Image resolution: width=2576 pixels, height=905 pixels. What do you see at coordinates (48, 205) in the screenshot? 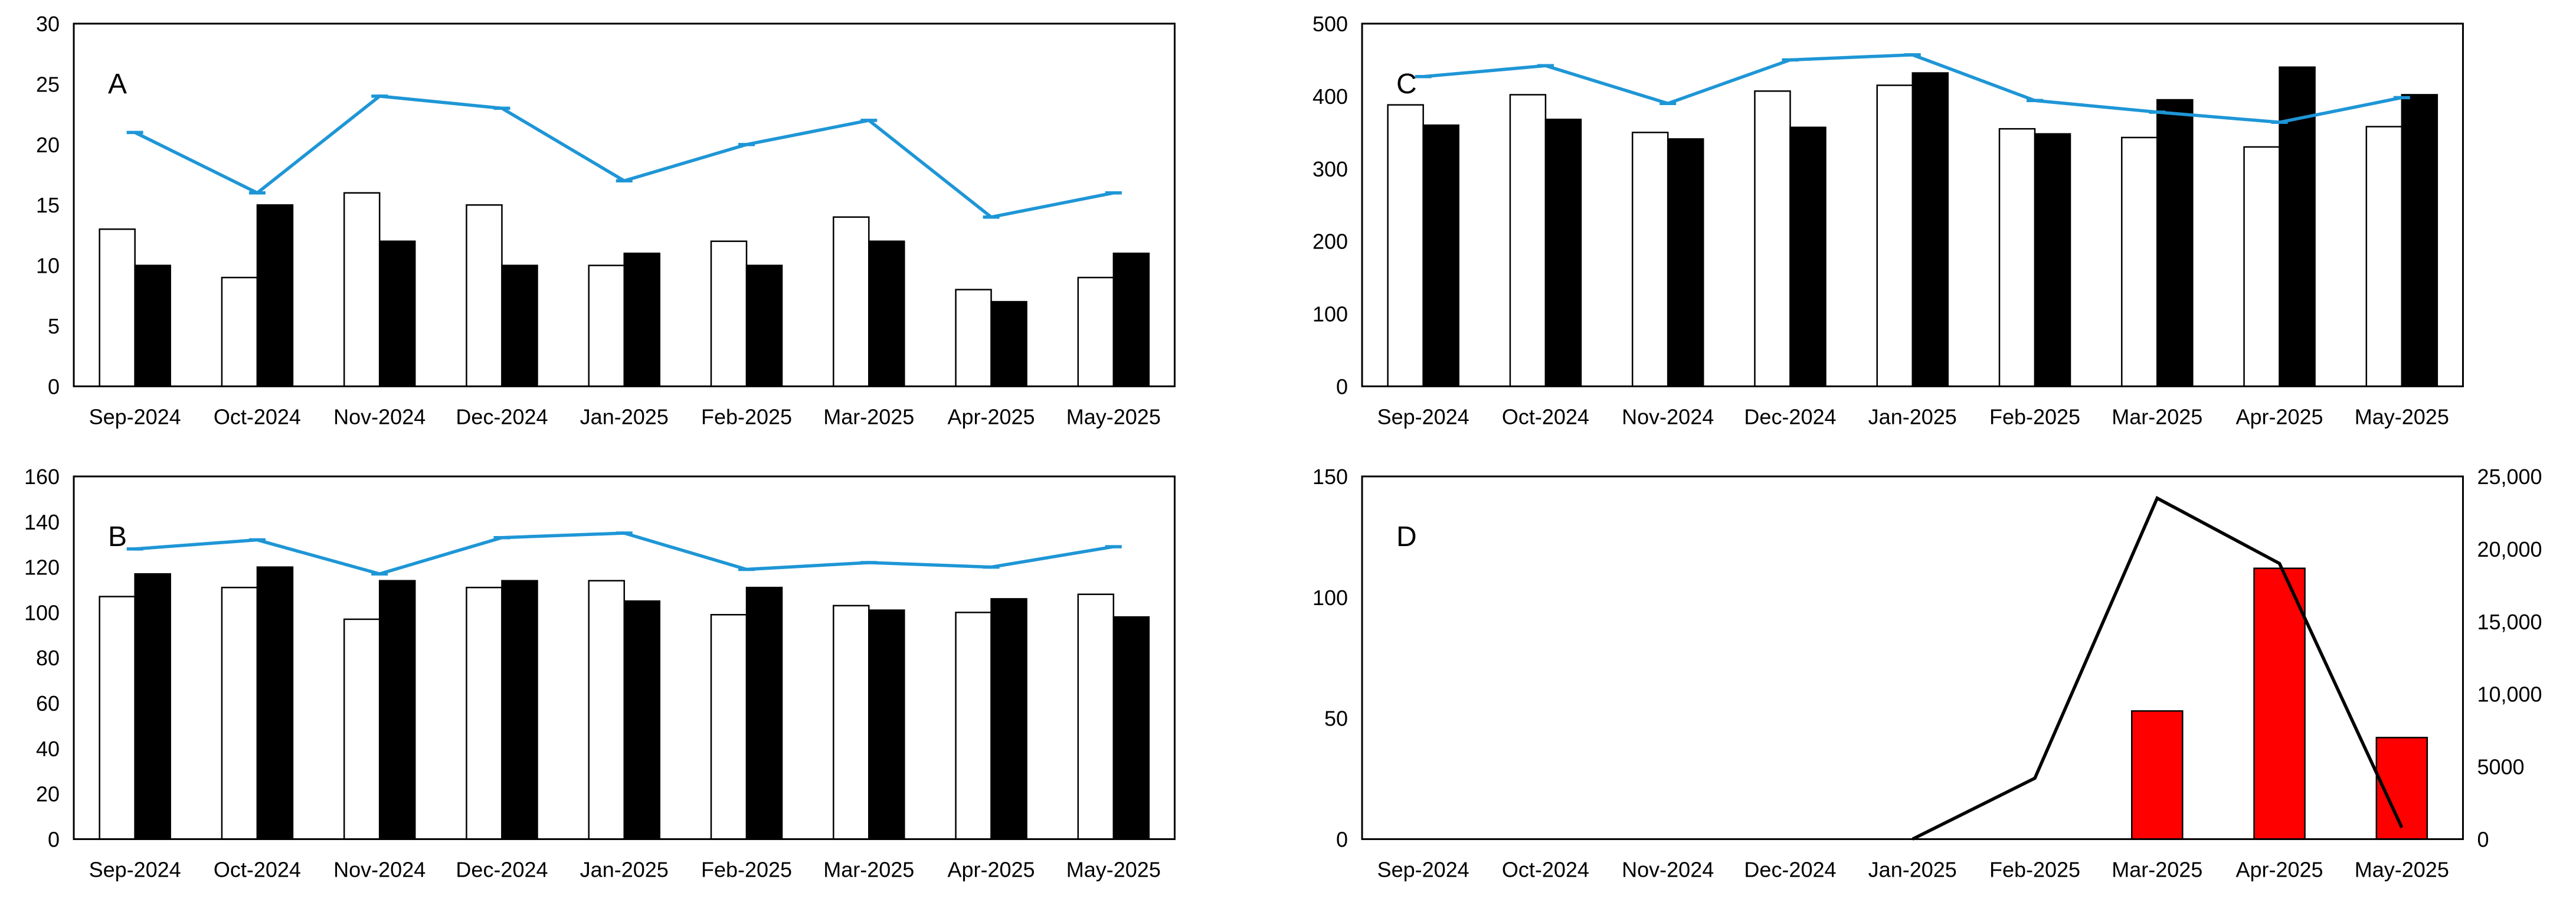
I see `y-axis-left-tick-label: 15` at bounding box center [48, 205].